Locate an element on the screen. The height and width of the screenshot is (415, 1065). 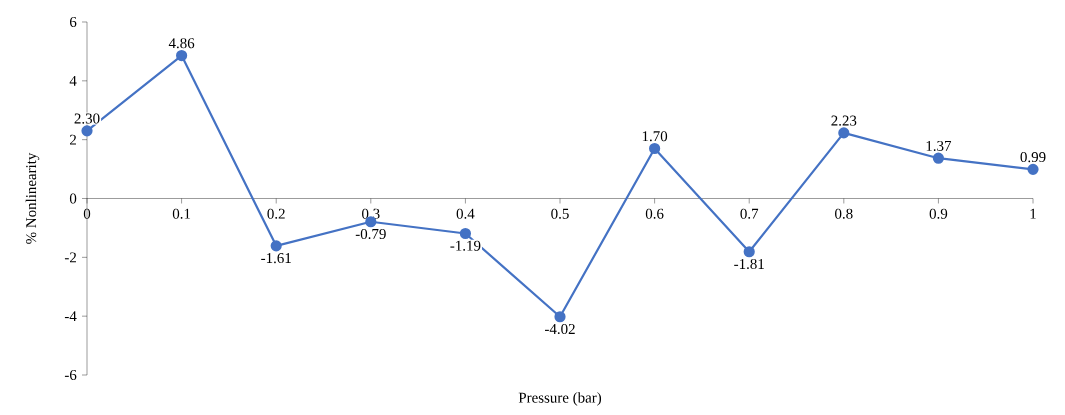
x-tick-label: 0.7 is located at coordinates (749, 213).